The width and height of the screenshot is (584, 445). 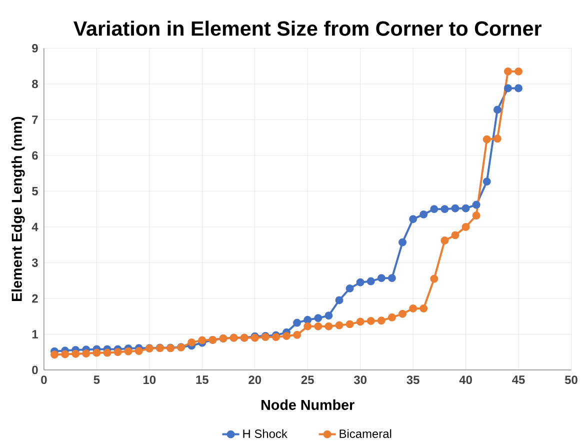 What do you see at coordinates (307, 380) in the screenshot?
I see `x-tick-label: 25` at bounding box center [307, 380].